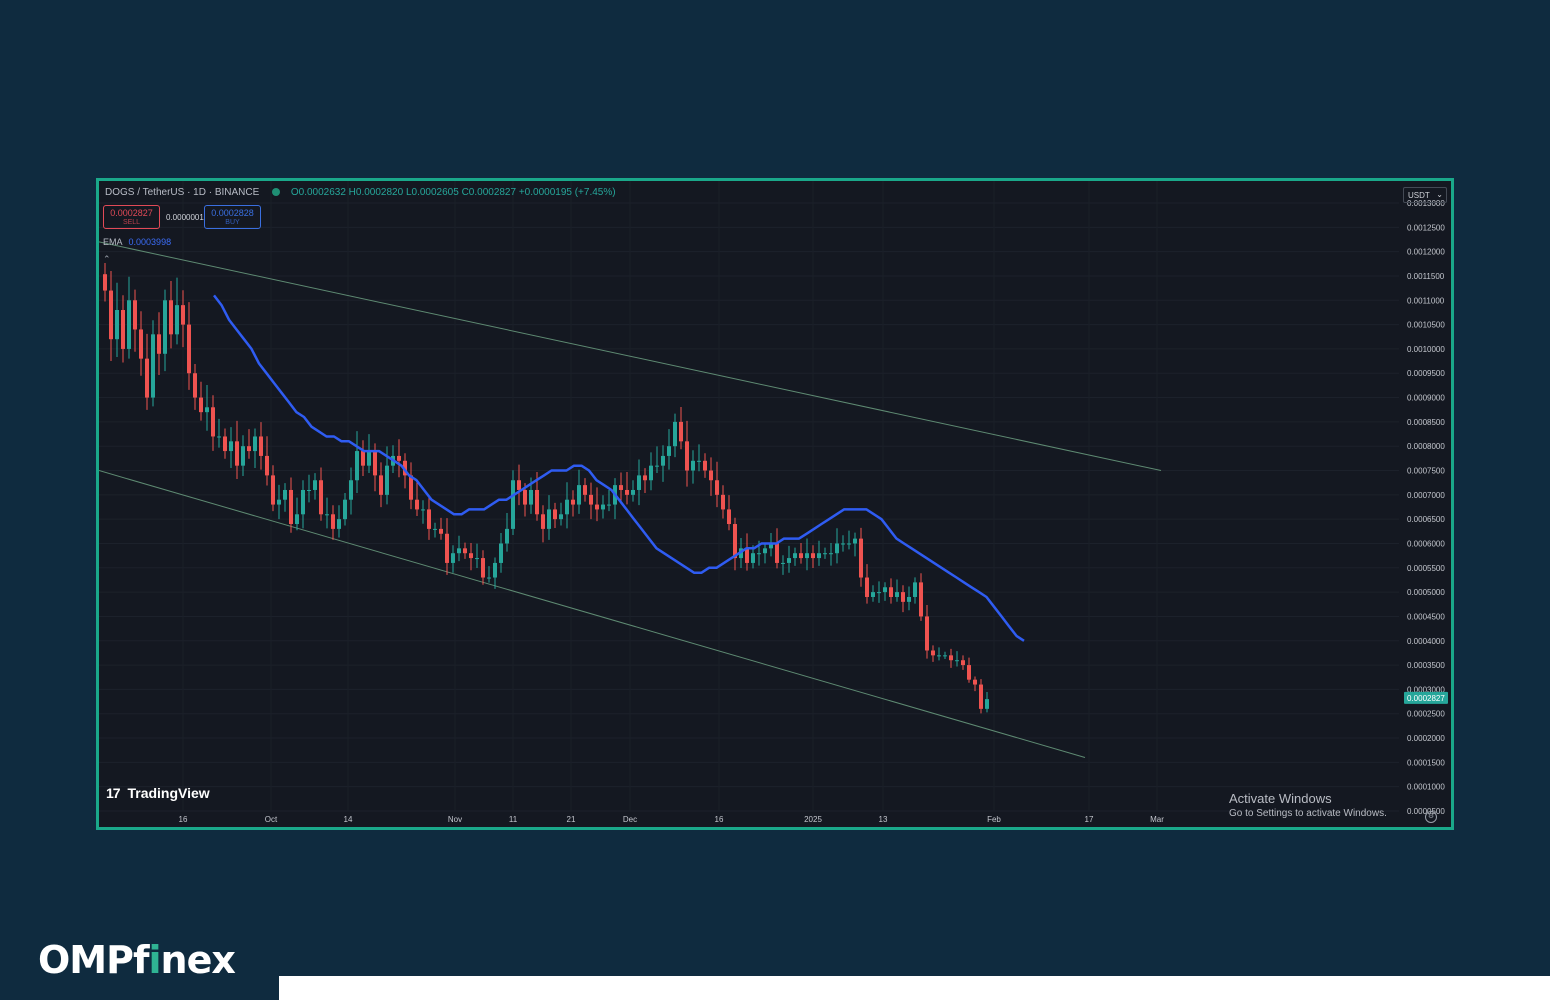 This screenshot has width=1550, height=1000. What do you see at coordinates (1426, 276) in the screenshot?
I see `y-tick-label: 0.0011500` at bounding box center [1426, 276].